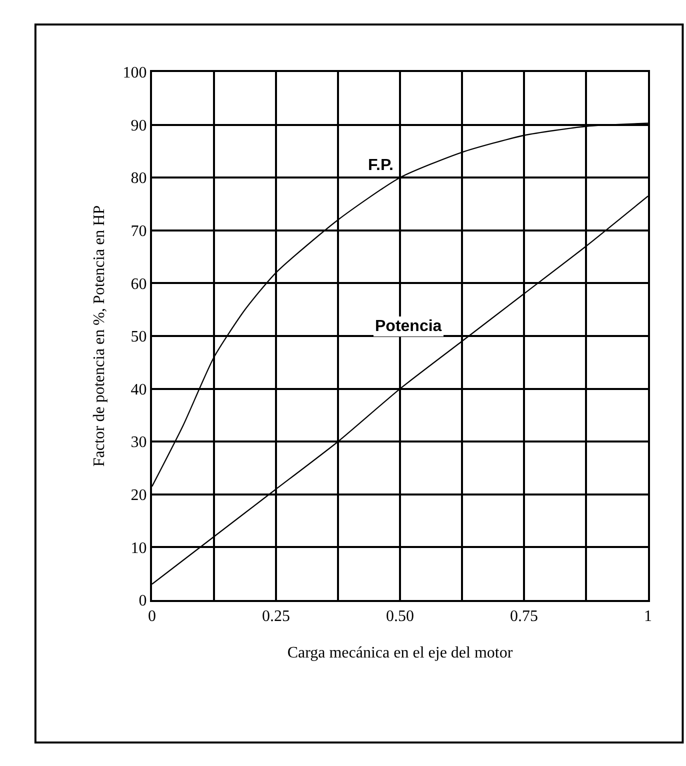  What do you see at coordinates (138, 389) in the screenshot?
I see `y-tick-label: 40` at bounding box center [138, 389].